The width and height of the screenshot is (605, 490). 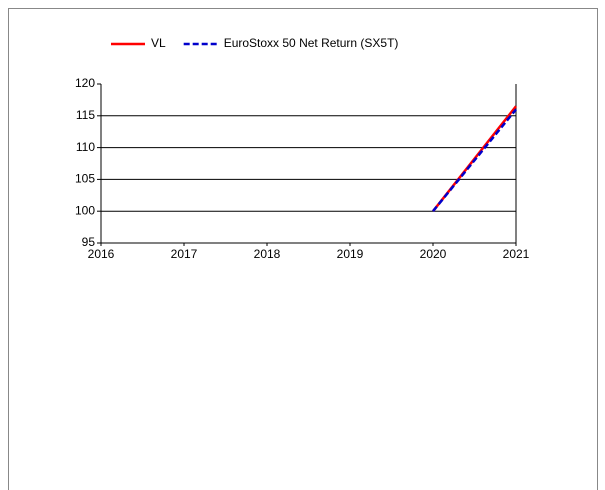 I want to click on y-tick-label: 110, so click(x=85, y=147).